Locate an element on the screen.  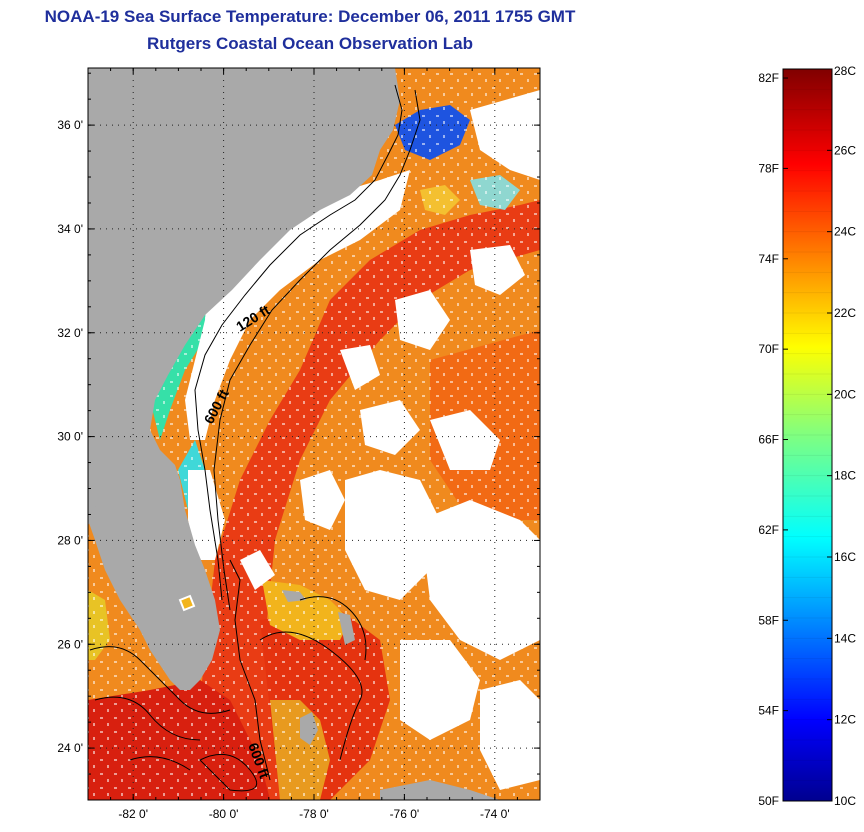
lat-tick-label: 24 0' is located at coordinates (70, 748).